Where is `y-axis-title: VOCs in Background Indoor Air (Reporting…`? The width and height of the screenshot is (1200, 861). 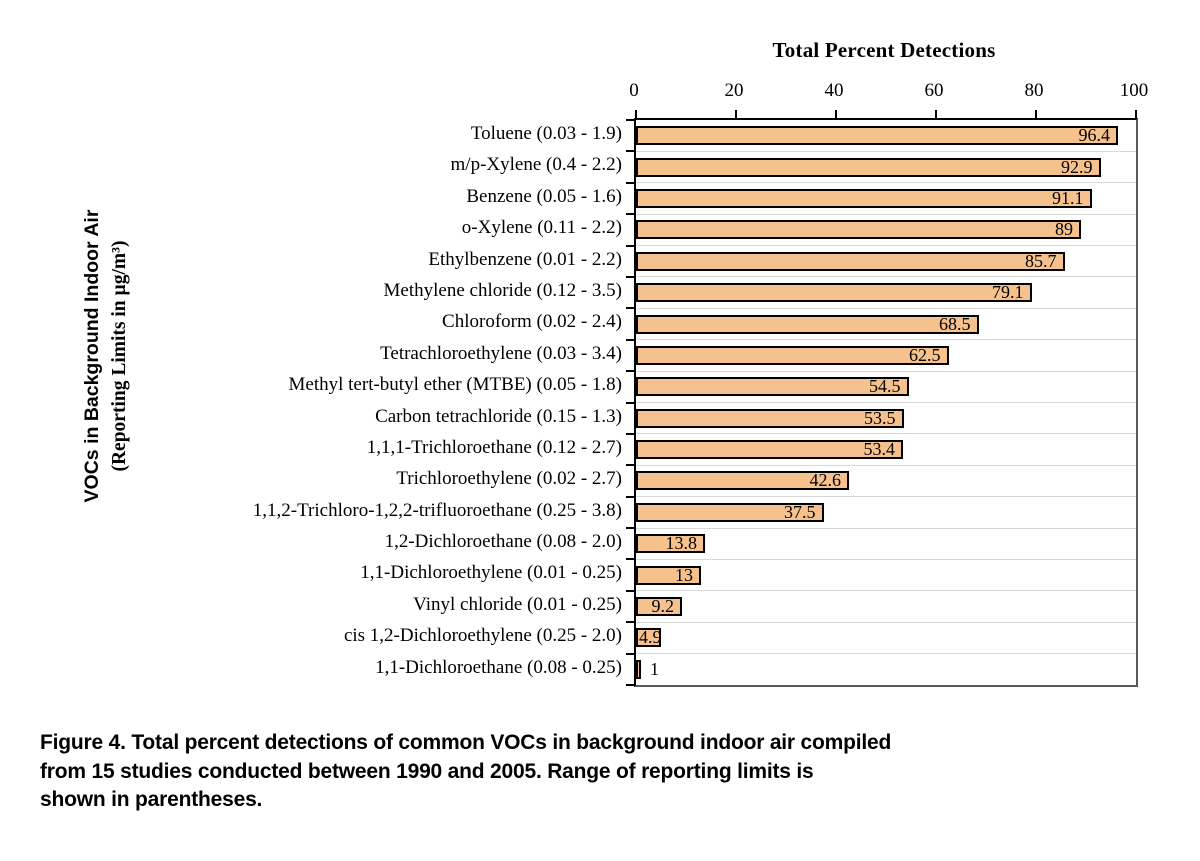
y-axis-title: VOCs in Background Indoor Air (Reporting… is located at coordinates (106, 358).